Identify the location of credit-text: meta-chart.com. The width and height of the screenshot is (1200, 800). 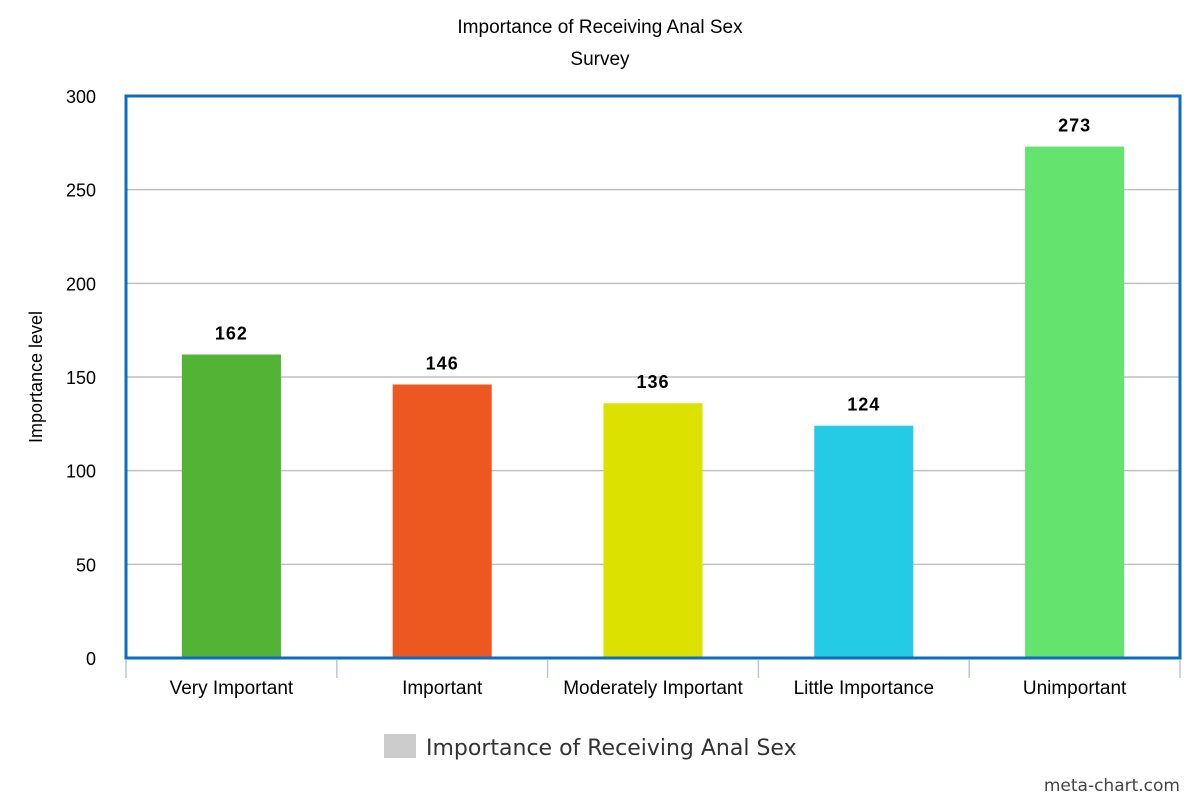
(1112, 786).